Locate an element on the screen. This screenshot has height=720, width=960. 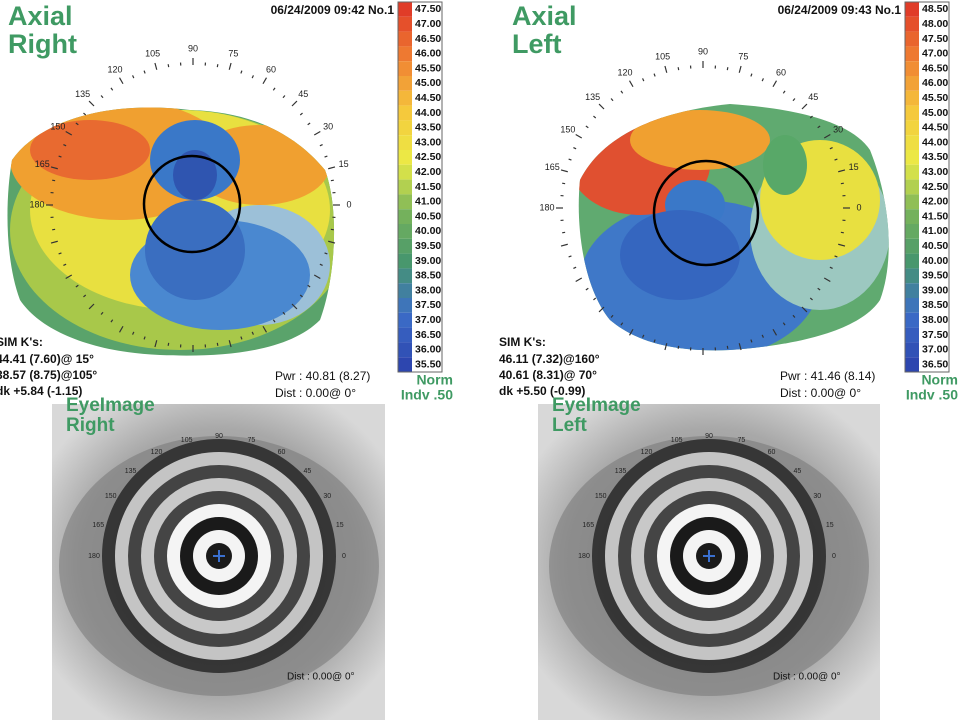
angle-label: 105 is located at coordinates (677, 440).